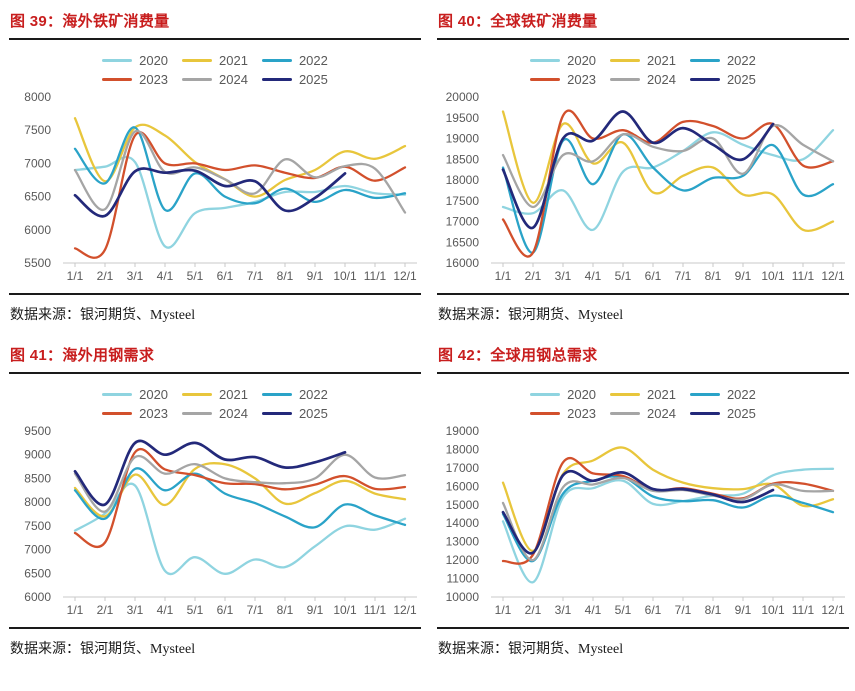 This screenshot has height=691, width=855. I want to click on series-line-2025, so click(210, 192).